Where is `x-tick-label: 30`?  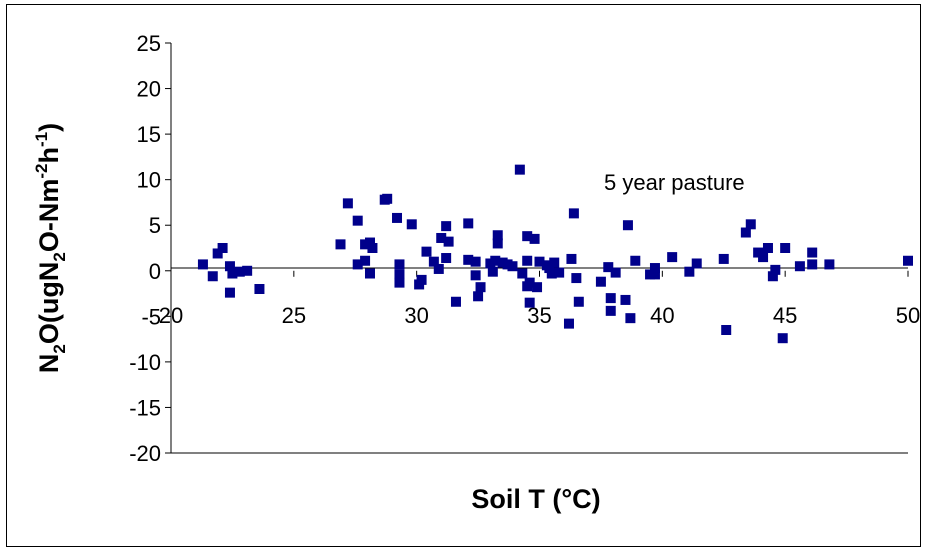
x-tick-label: 30 is located at coordinates (416, 315).